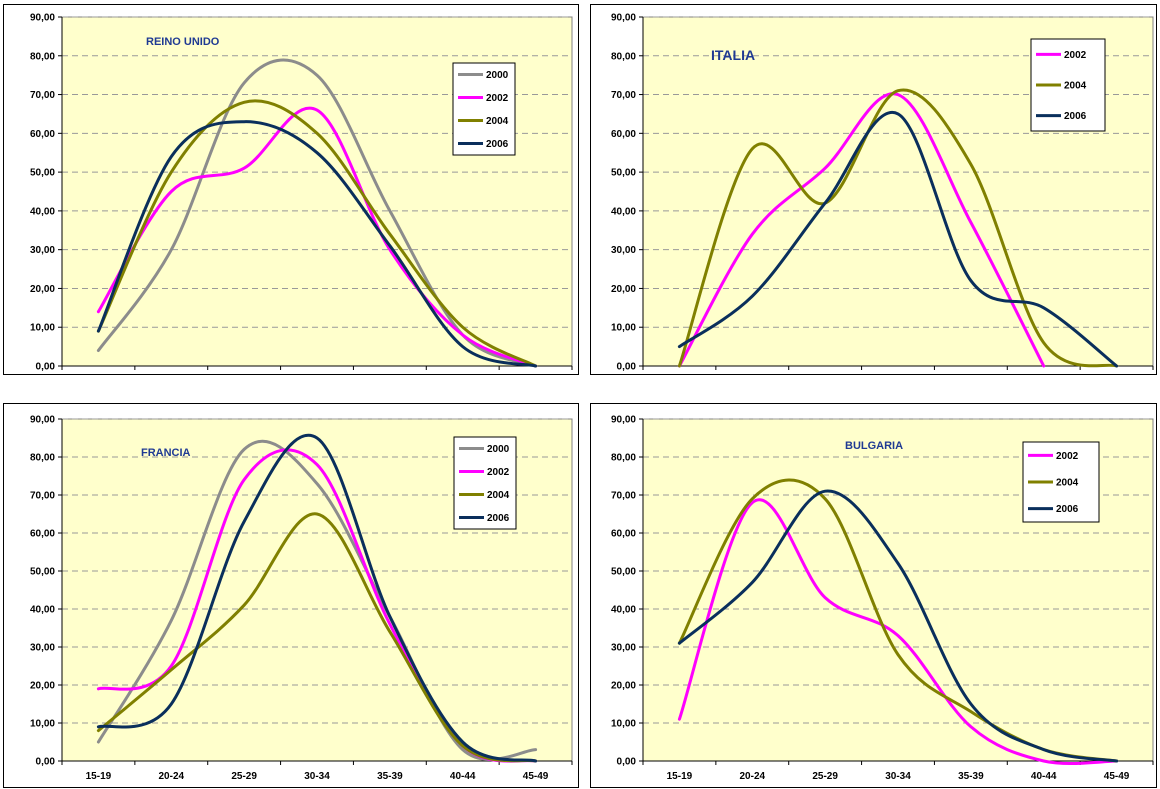  What do you see at coordinates (874, 446) in the screenshot?
I see `chart-title: BULGARIA` at bounding box center [874, 446].